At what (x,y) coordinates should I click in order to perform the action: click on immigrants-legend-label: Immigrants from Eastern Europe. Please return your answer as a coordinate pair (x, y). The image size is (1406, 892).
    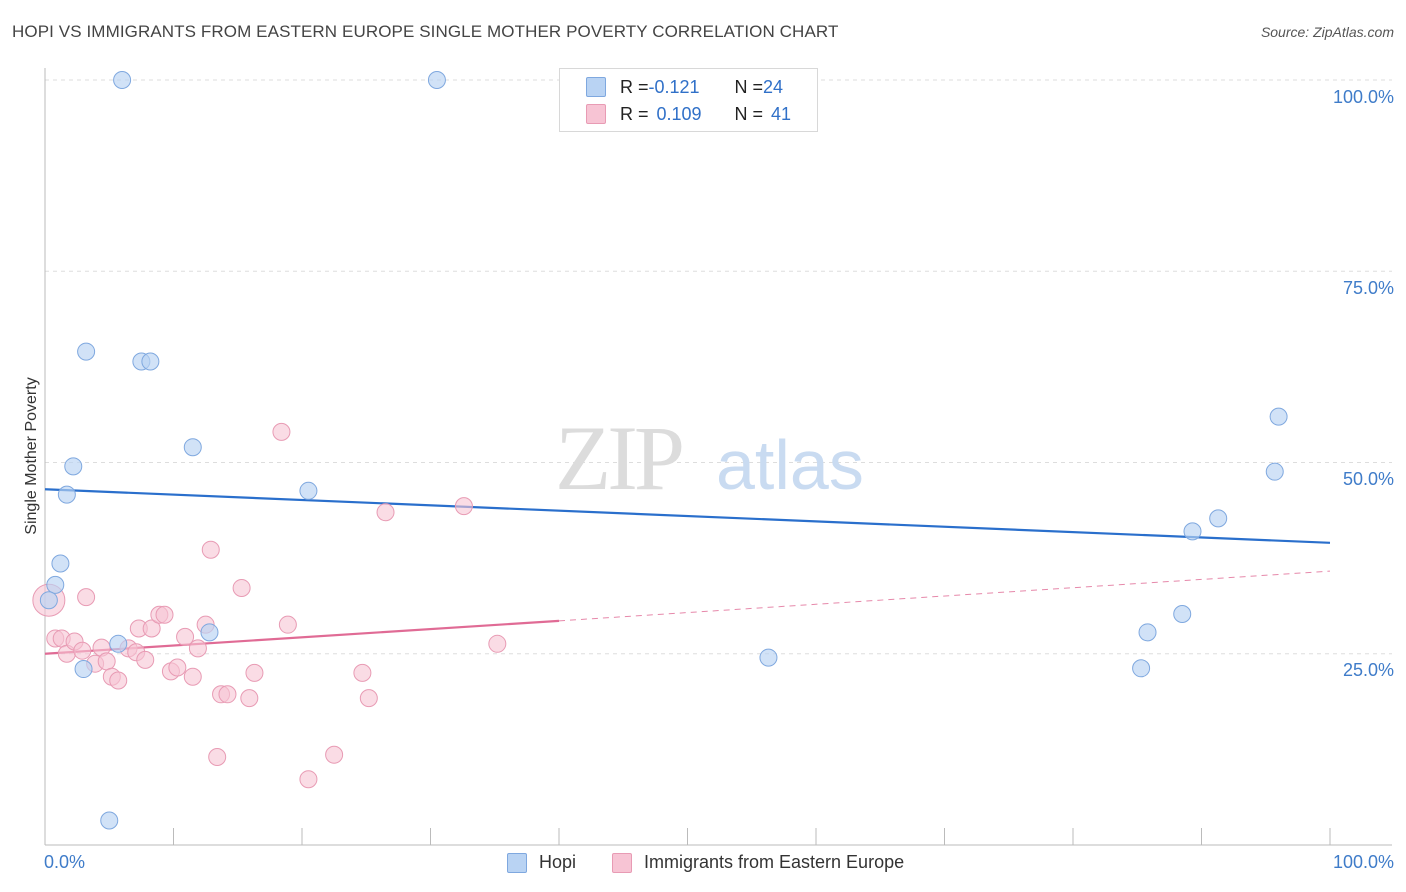
    Looking at the image, I should click on (774, 862).